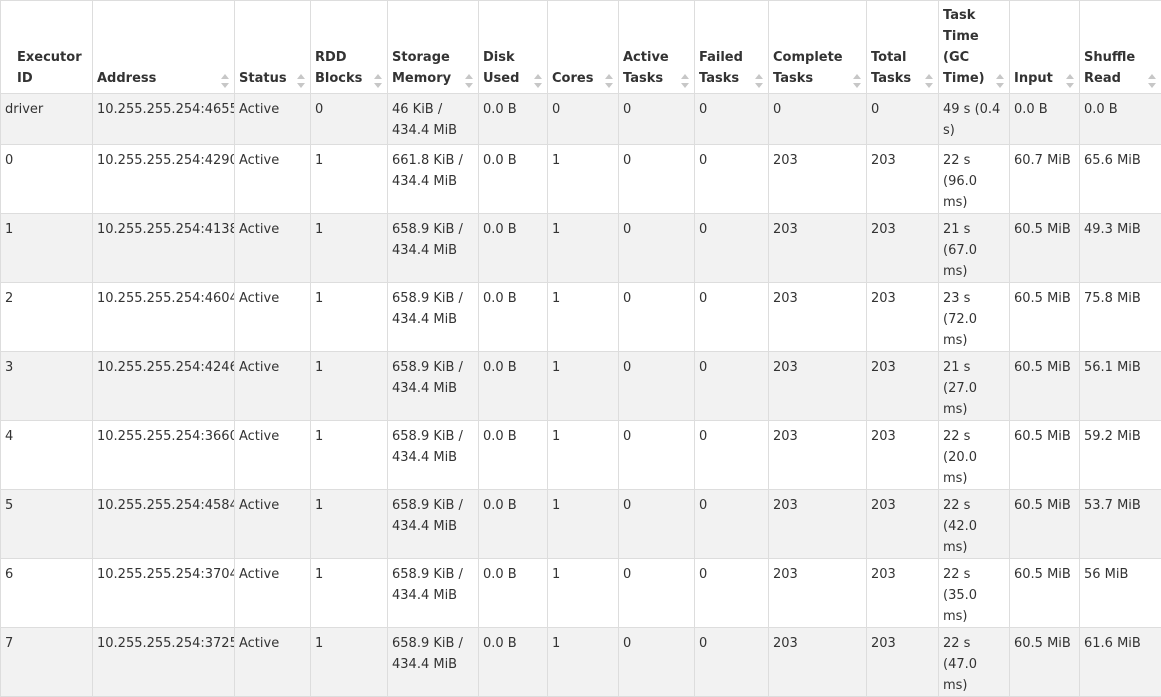 The height and width of the screenshot is (697, 1161). I want to click on column-header-task-time: Task Time (GC Time), so click(974, 47).